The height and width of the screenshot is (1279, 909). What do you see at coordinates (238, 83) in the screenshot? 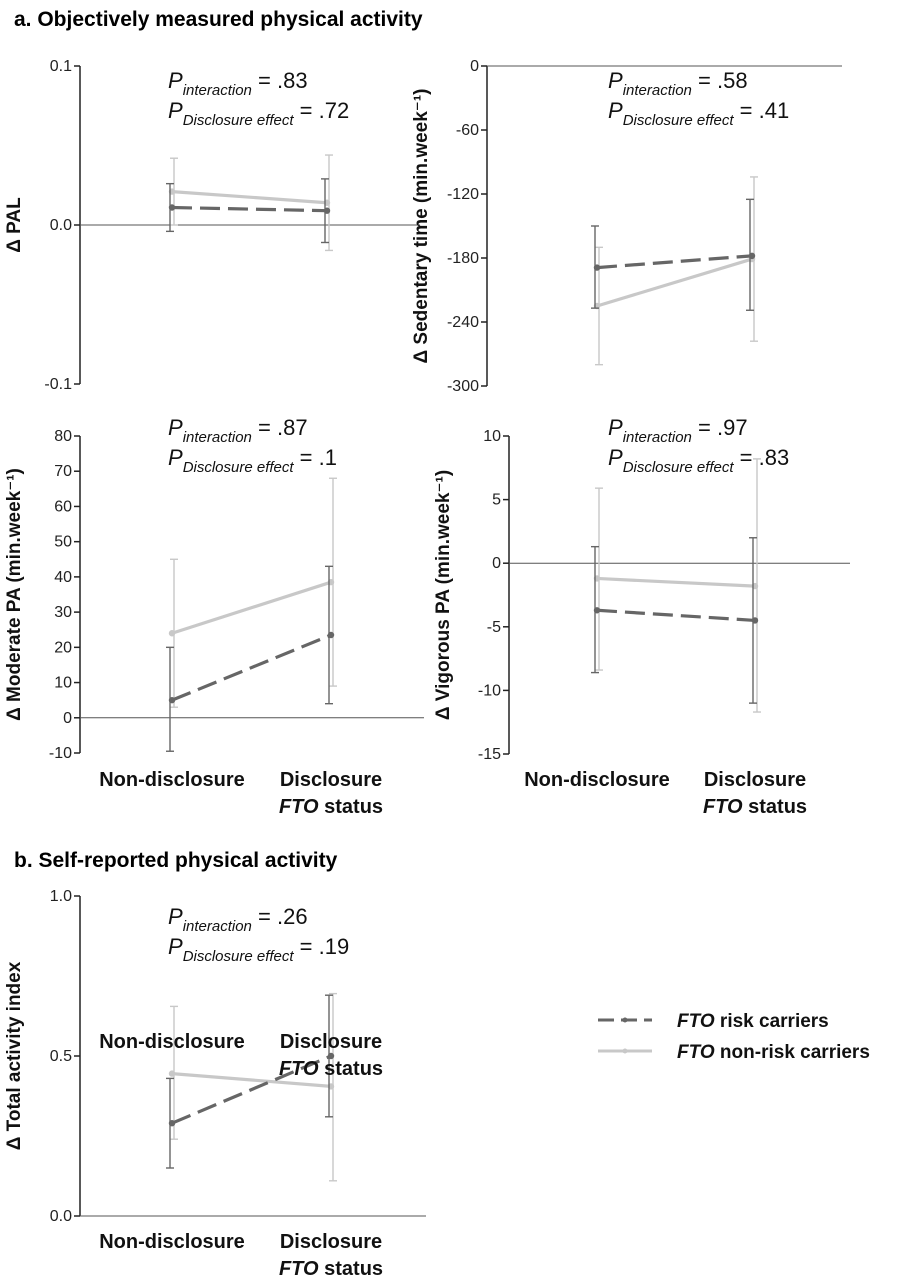
I see `p-interaction-label: Pinteraction = .83` at bounding box center [238, 83].